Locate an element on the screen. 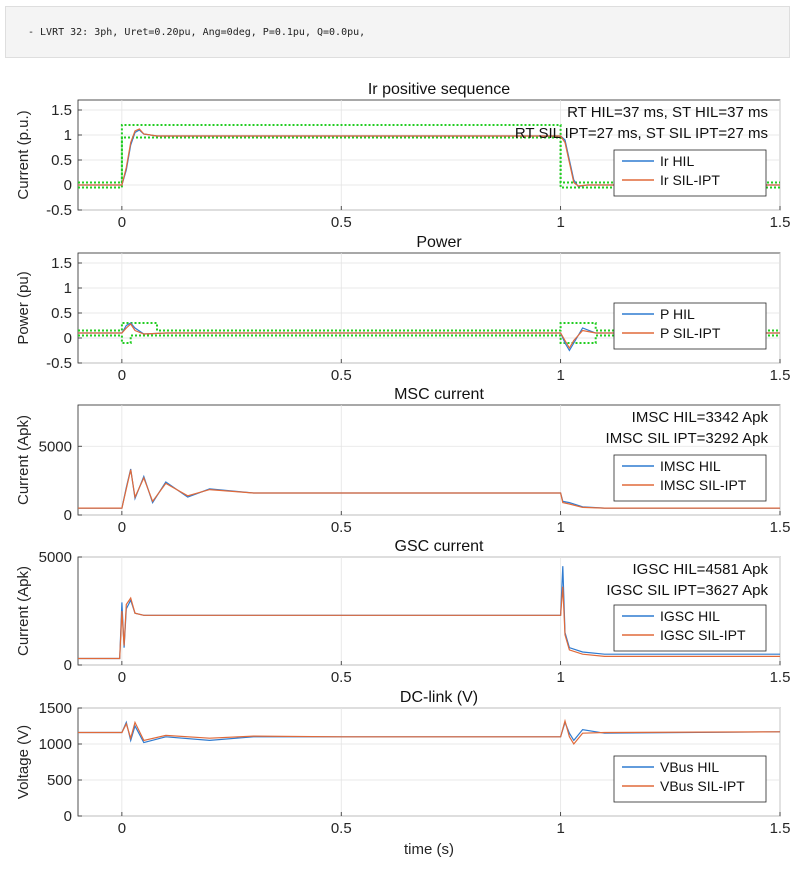  y-tick-label: 1500 is located at coordinates (55, 708).